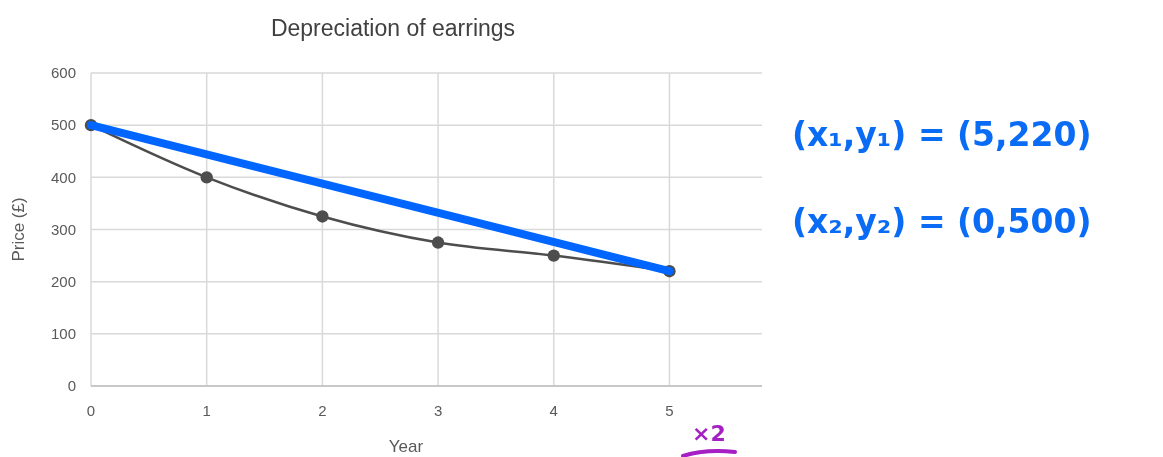  What do you see at coordinates (438, 411) in the screenshot?
I see `x-tick-label: 3` at bounding box center [438, 411].